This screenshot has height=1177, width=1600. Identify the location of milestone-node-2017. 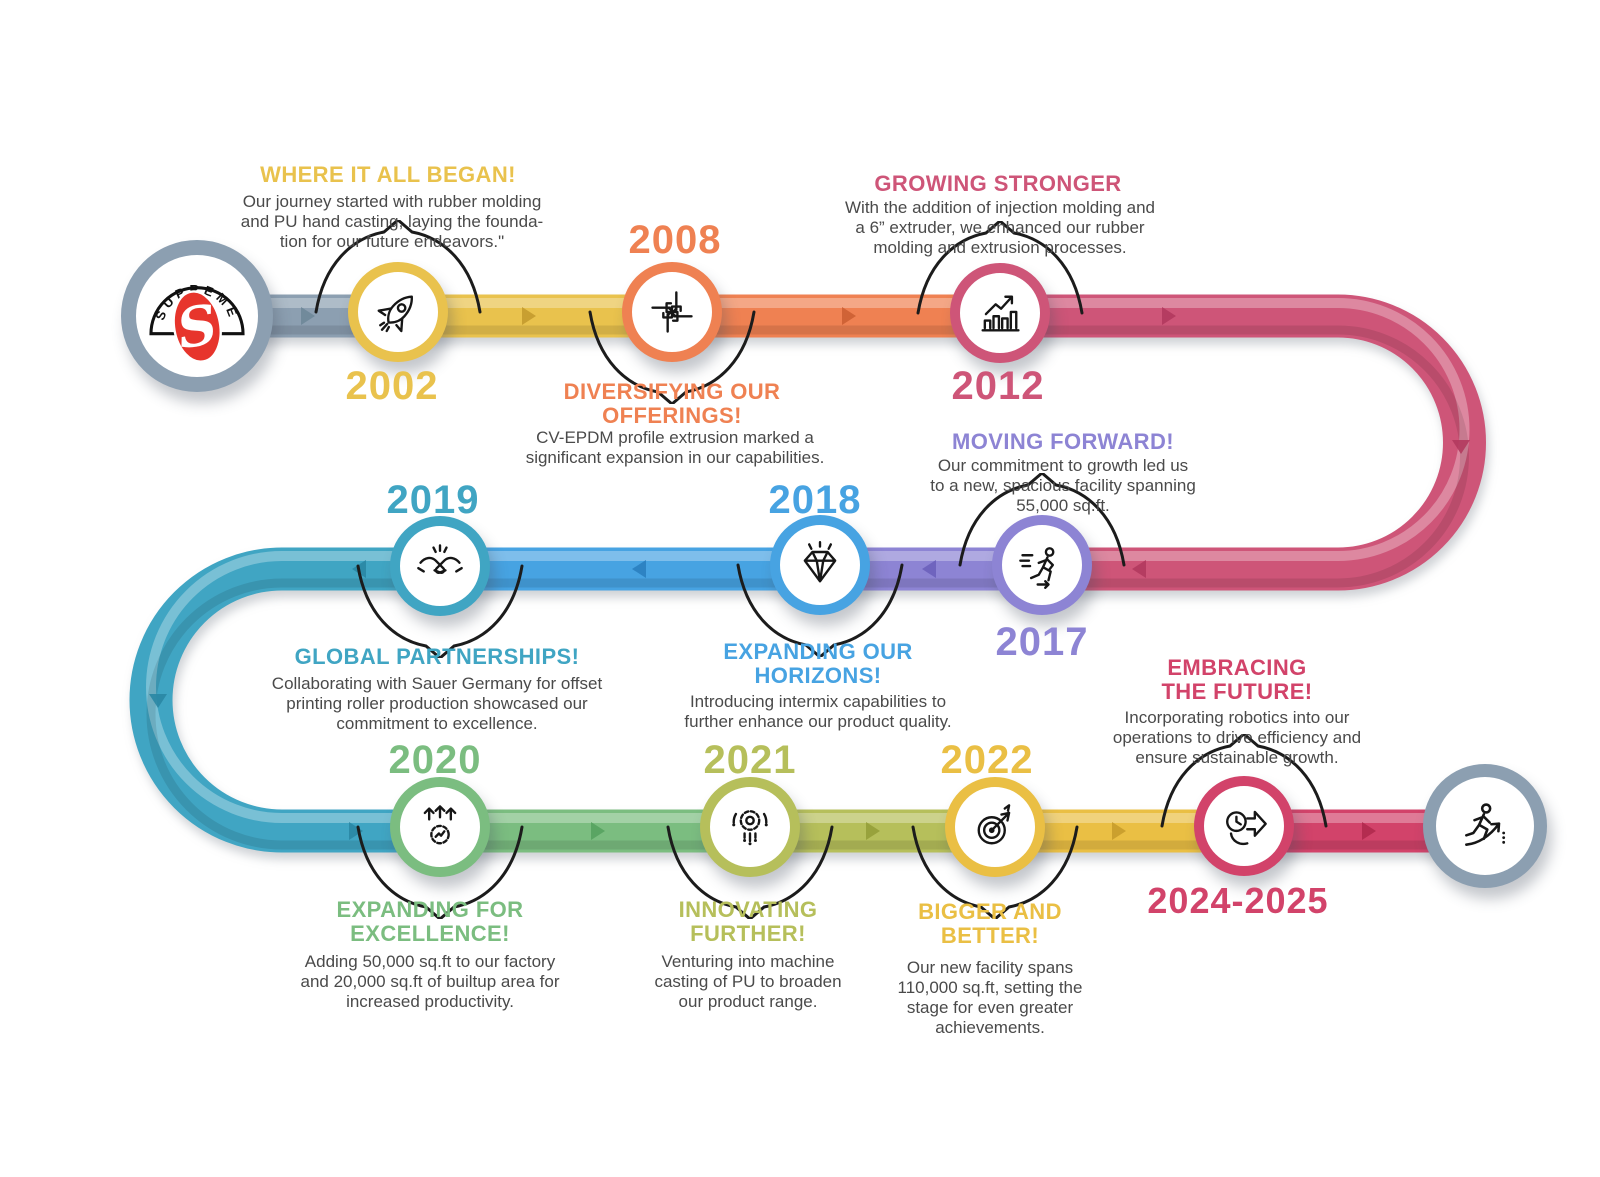
(1042, 544).